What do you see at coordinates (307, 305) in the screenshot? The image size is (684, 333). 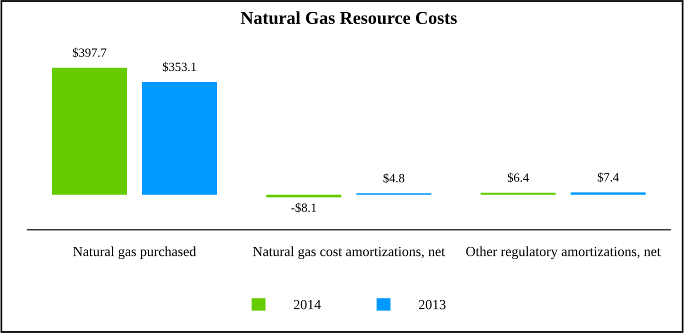 I see `legend-label: 2014` at bounding box center [307, 305].